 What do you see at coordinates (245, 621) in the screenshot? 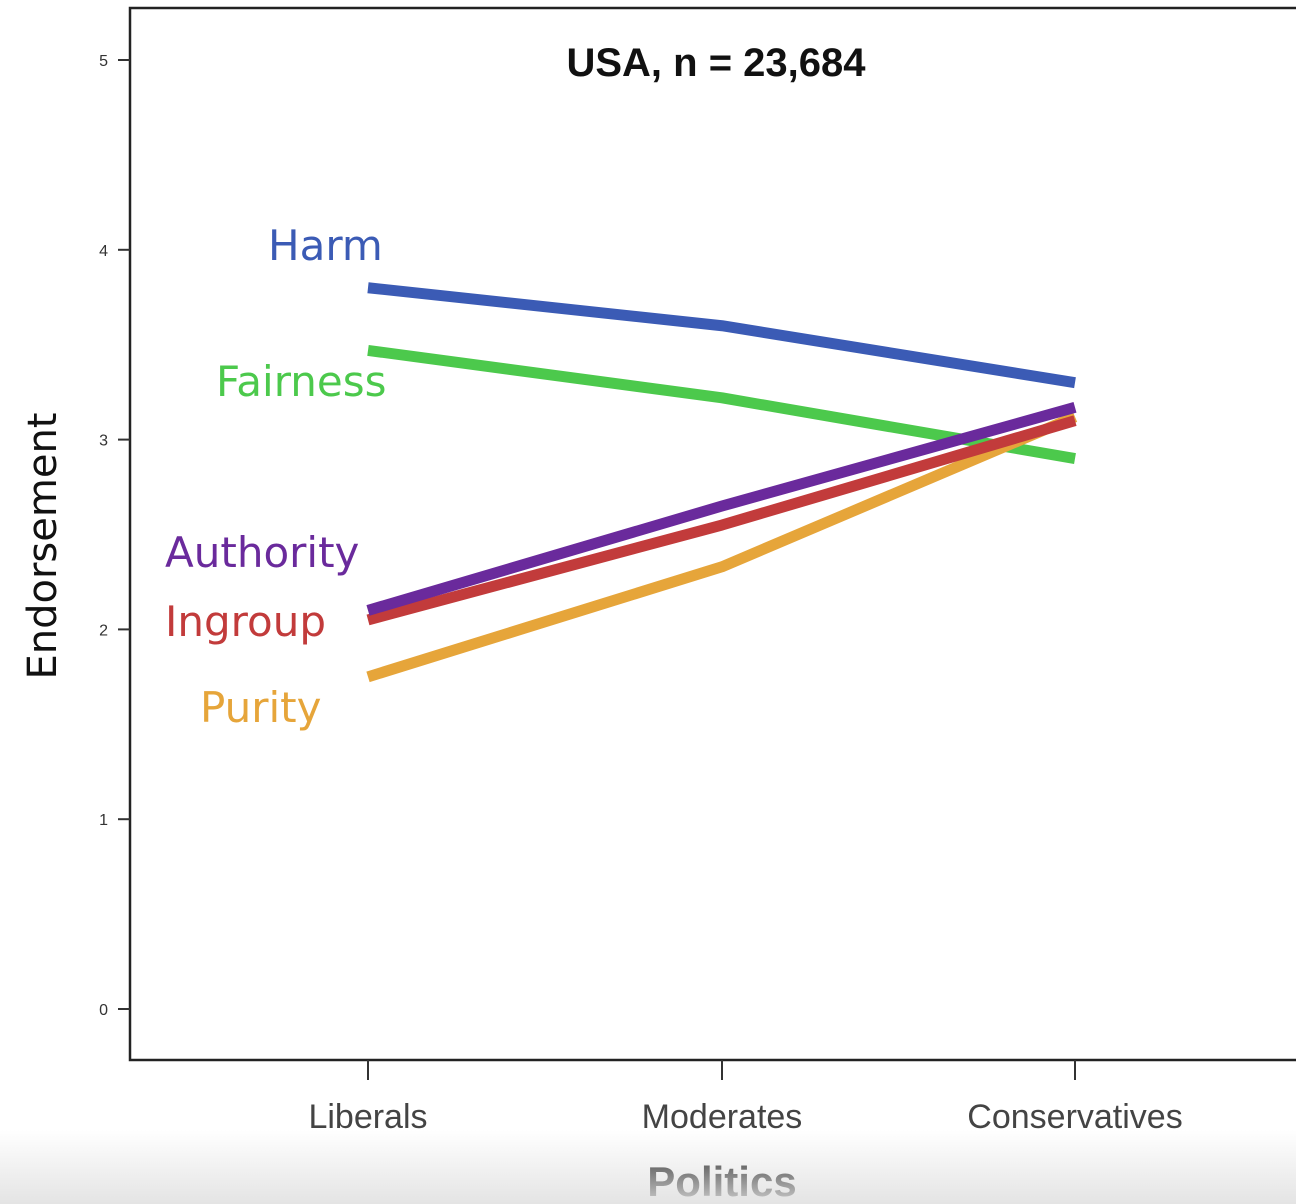
I see `series-label-ingroup: Ingroup` at bounding box center [245, 621].